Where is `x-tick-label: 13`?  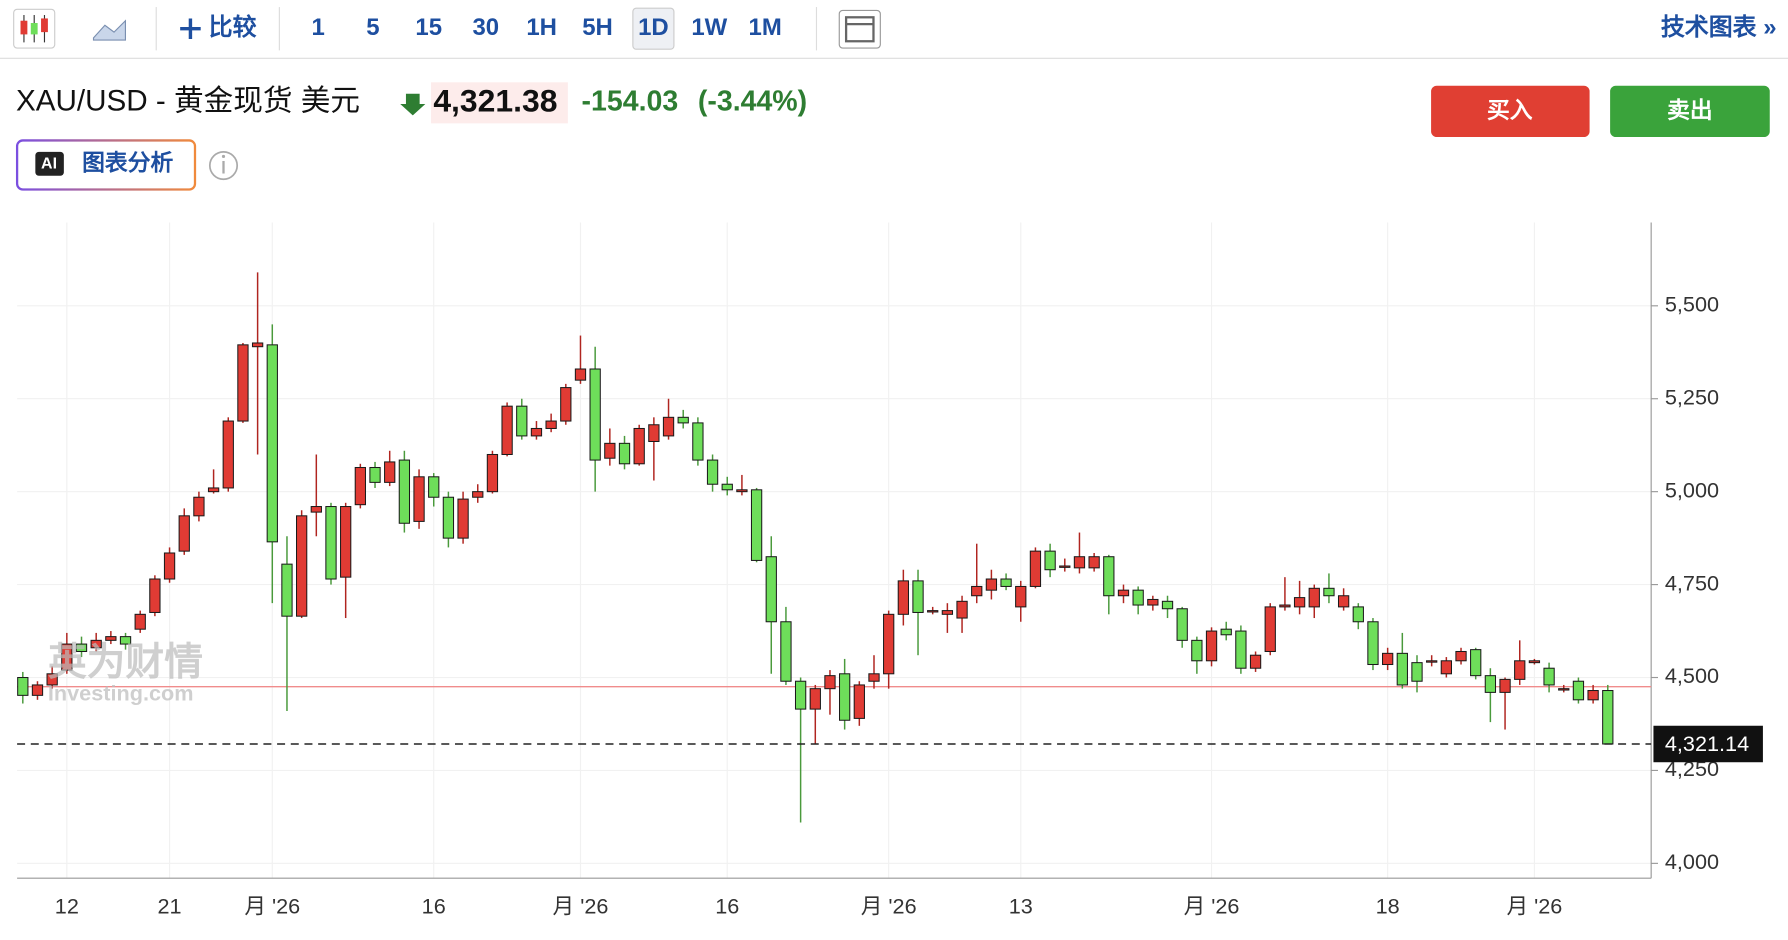
x-tick-label: 13 is located at coordinates (1021, 906).